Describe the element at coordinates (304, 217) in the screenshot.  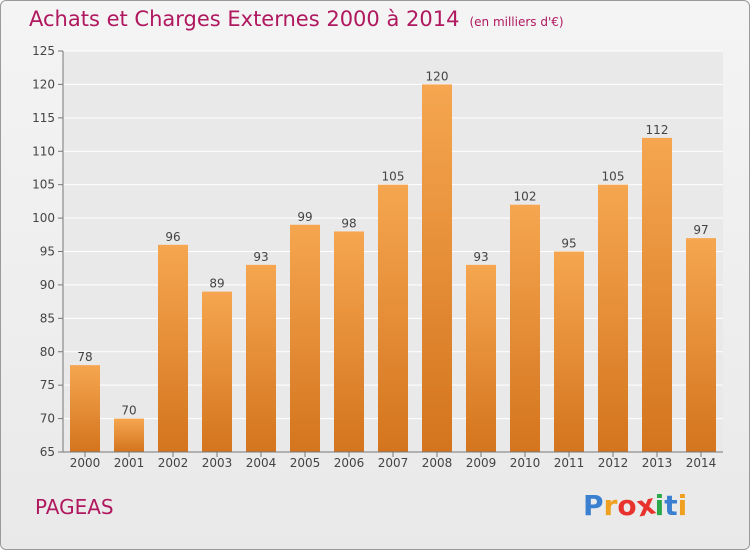
I see `data-label: 99` at that location.